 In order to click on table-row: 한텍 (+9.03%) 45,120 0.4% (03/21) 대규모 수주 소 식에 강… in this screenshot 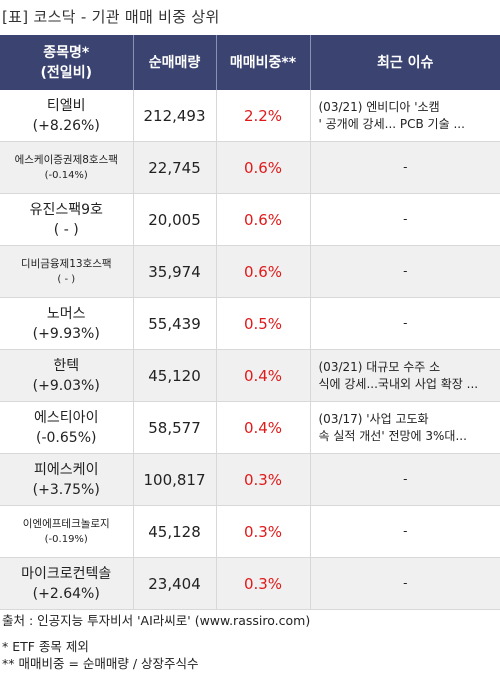, I will do `click(250, 375)`.